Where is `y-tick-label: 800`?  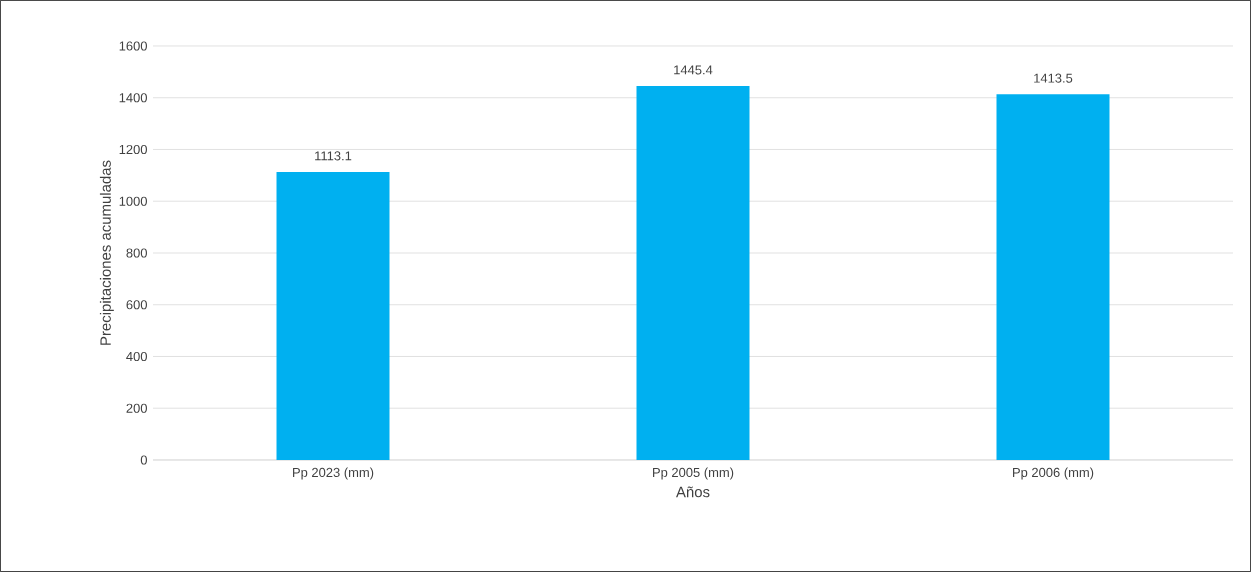 y-tick-label: 800 is located at coordinates (136, 253).